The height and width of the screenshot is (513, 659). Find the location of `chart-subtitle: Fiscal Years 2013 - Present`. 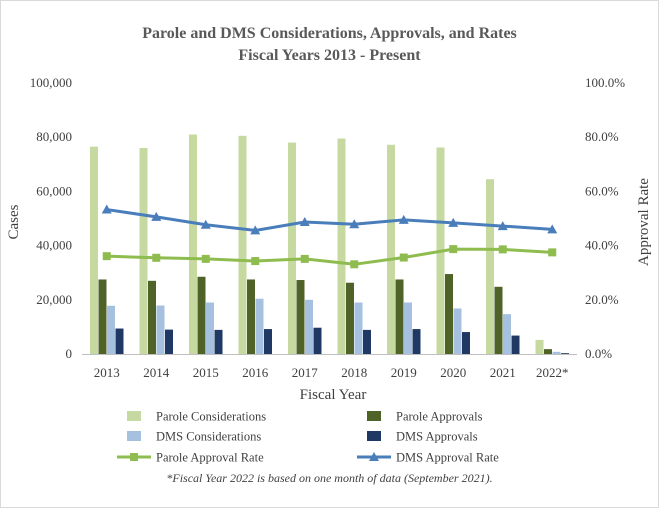

chart-subtitle: Fiscal Years 2013 - Present is located at coordinates (329, 55).